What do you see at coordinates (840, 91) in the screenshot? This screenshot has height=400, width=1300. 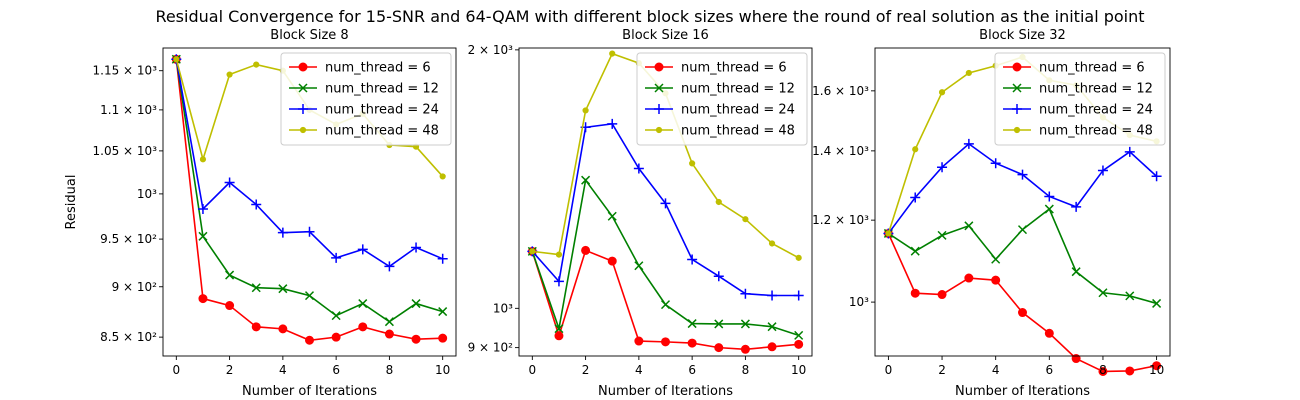 I see `y-tick-label: 1.6 × 10³` at bounding box center [840, 91].